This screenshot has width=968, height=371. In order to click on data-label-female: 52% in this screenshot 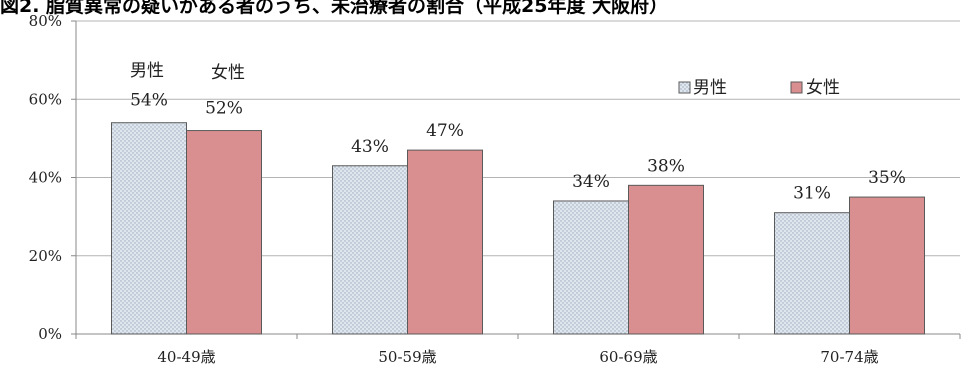, I will do `click(224, 109)`.